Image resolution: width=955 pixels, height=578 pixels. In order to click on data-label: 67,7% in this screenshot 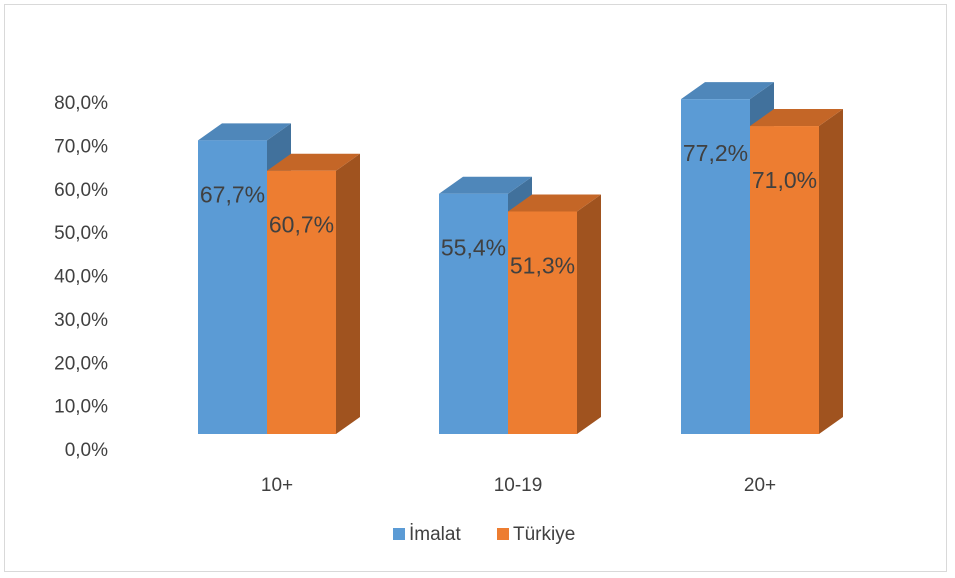, I will do `click(232, 194)`.